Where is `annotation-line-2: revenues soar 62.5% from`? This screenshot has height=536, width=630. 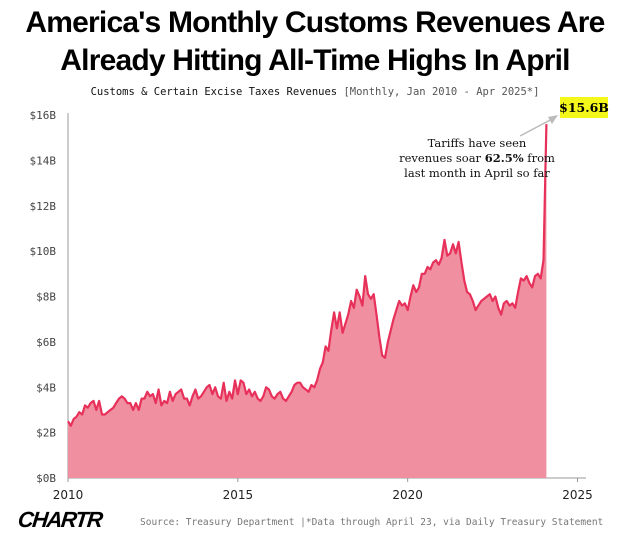 annotation-line-2: revenues soar 62.5% from is located at coordinates (477, 158).